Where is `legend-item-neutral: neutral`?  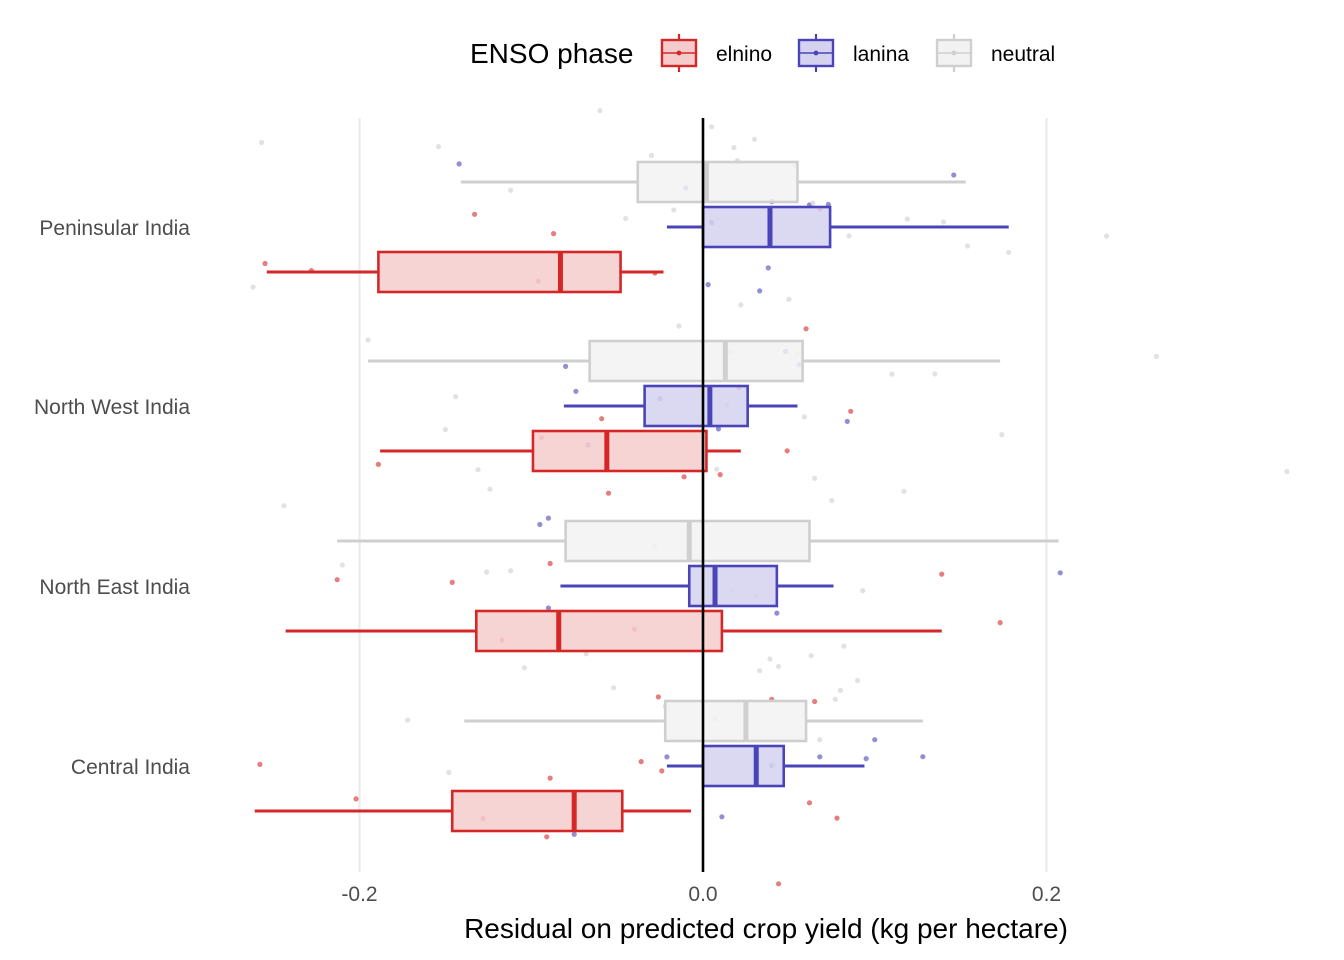
legend-item-neutral: neutral is located at coordinates (995, 53).